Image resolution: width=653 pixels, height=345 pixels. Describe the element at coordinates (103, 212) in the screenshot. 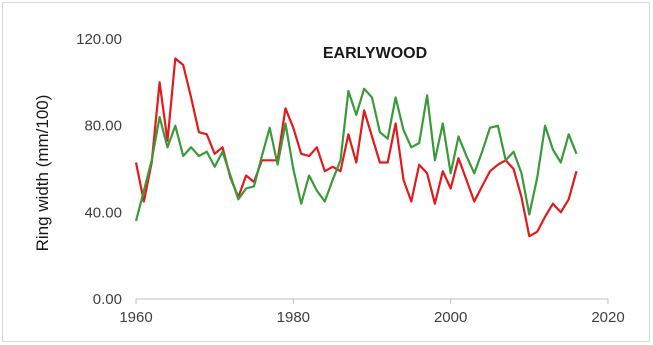

I see `y-tick-label: 40.00` at that location.